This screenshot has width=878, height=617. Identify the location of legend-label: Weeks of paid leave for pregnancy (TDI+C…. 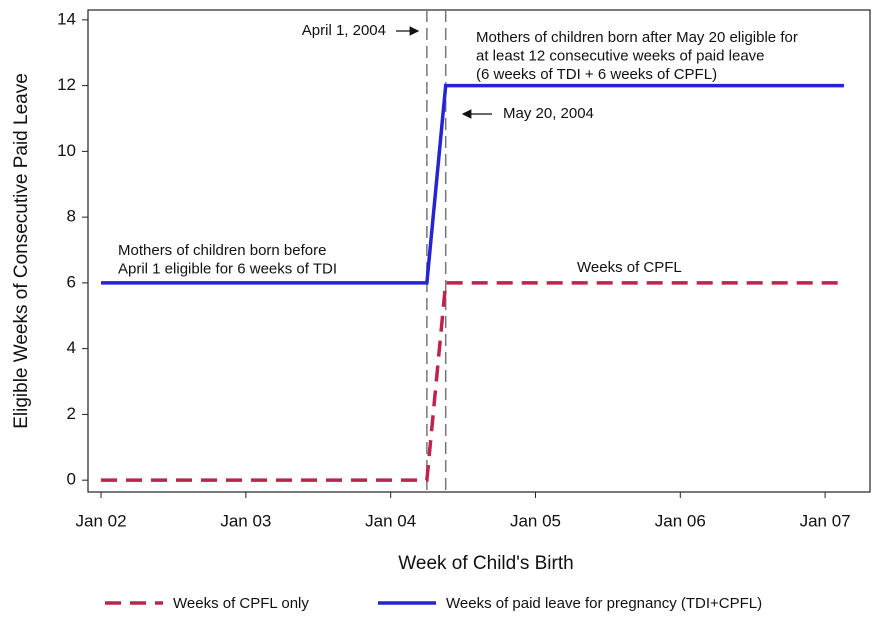
(604, 603).